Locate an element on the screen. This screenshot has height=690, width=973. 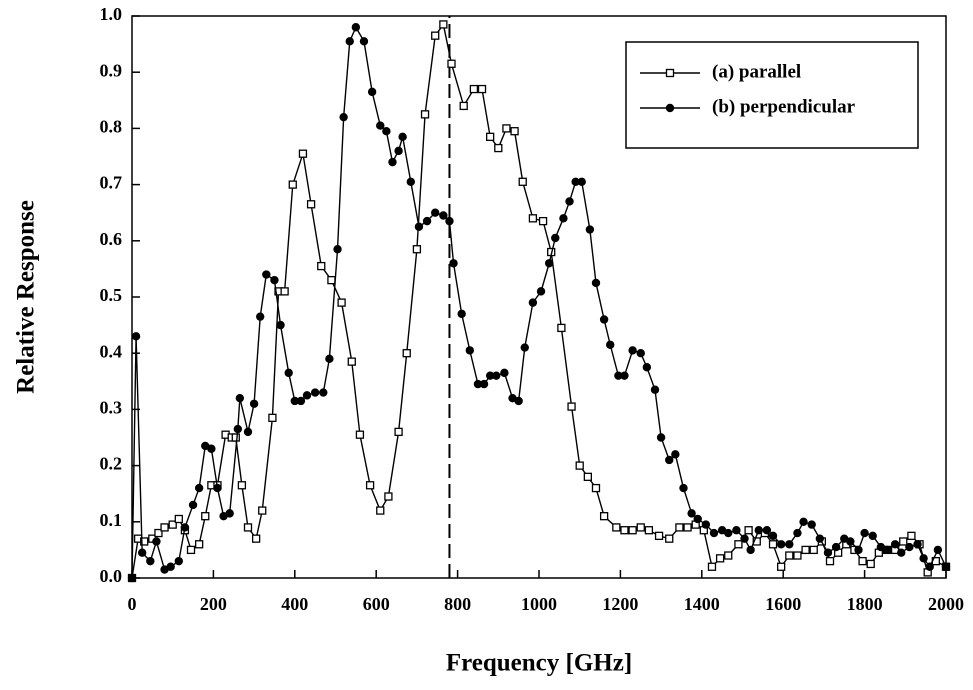
legend-marker is located at coordinates (670, 108).